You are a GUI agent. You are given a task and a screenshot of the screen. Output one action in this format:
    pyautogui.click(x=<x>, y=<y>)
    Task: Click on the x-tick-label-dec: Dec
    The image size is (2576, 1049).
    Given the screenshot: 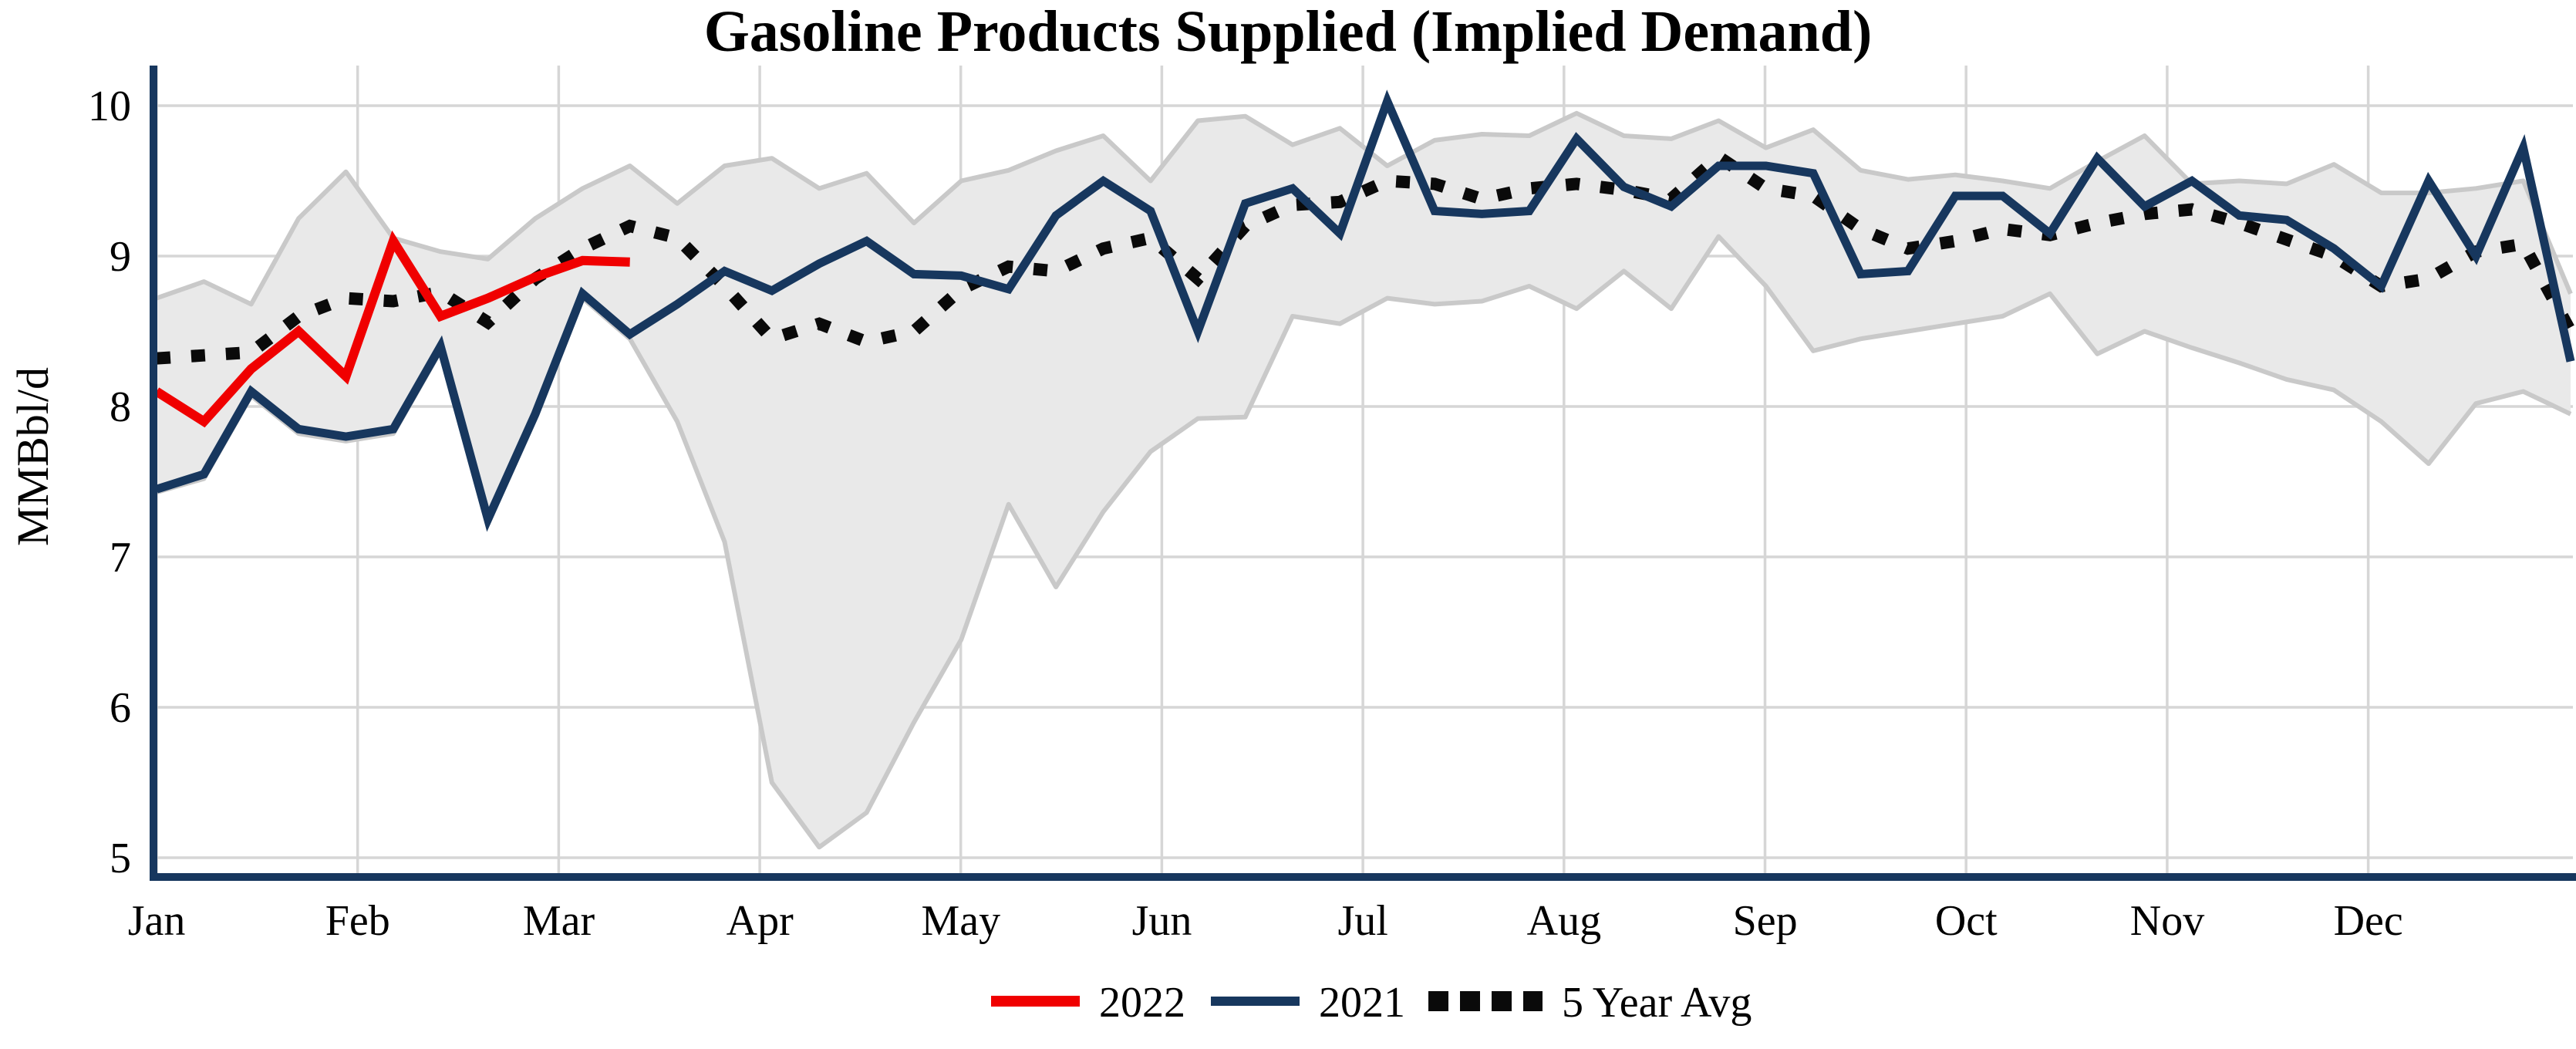 What is the action you would take?
    pyautogui.click(x=2368, y=921)
    